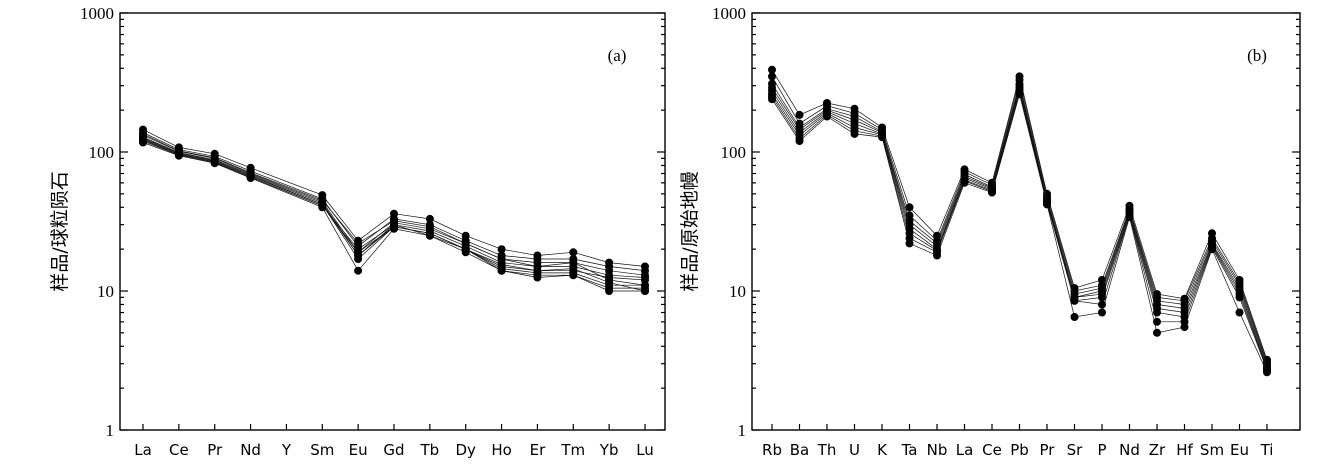 Image resolution: width=1317 pixels, height=470 pixels. Describe the element at coordinates (1101, 450) in the screenshot. I see `panel-b-x-tick-label-p: P` at that location.